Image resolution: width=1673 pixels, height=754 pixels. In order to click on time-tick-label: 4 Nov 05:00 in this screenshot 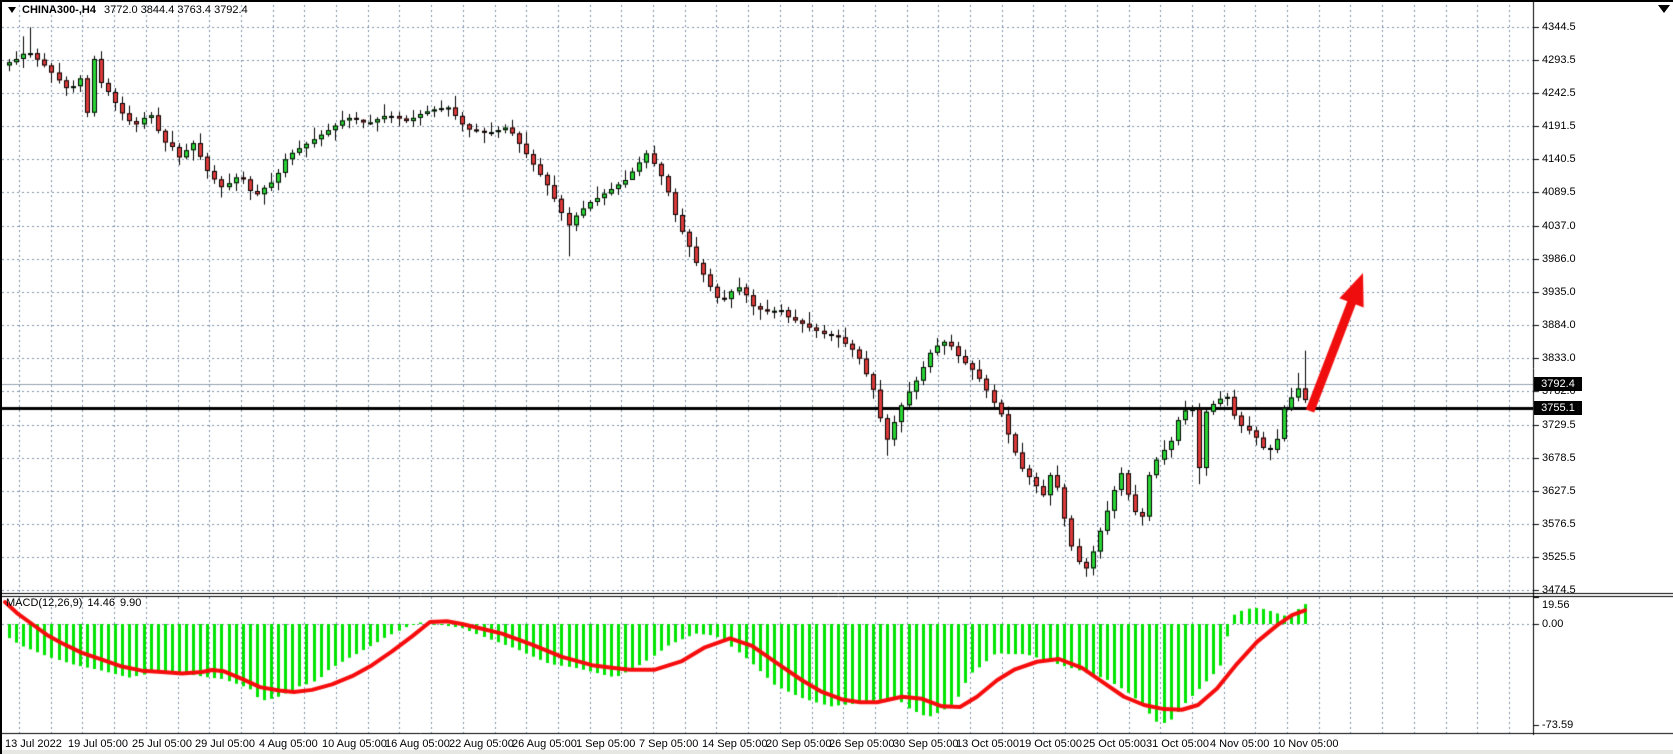, I will do `click(1240, 744)`.